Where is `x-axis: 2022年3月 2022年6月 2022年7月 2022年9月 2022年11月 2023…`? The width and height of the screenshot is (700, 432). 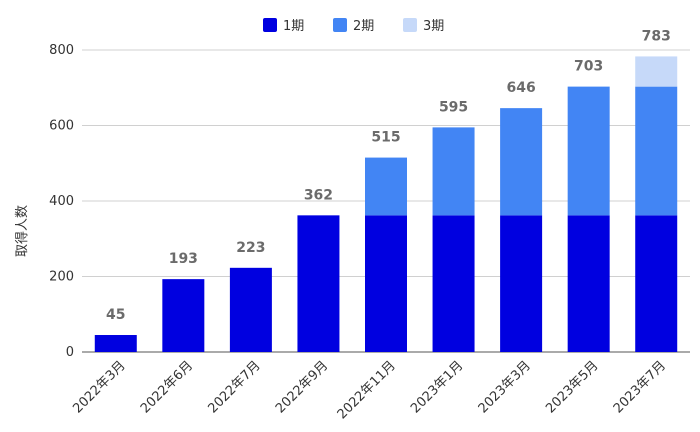
x-axis: 2022年3月 2022年6月 2022年7月 2022年9月 2022年11月 2023… is located at coordinates (369, 390).